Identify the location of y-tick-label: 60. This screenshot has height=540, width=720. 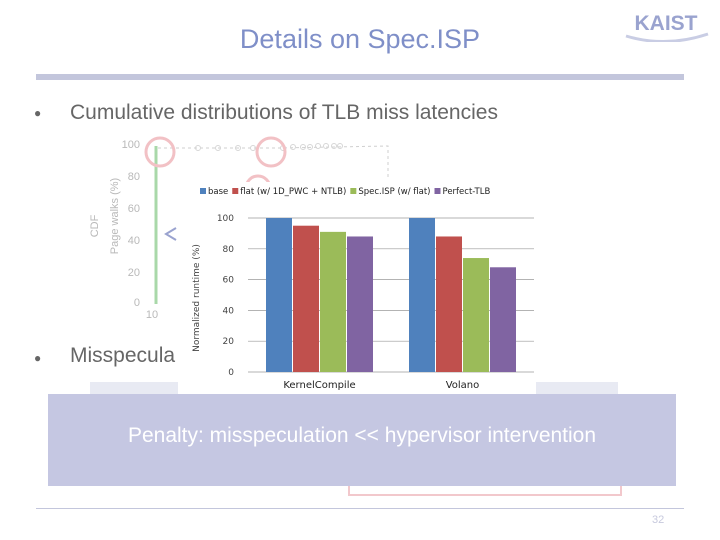
(229, 281).